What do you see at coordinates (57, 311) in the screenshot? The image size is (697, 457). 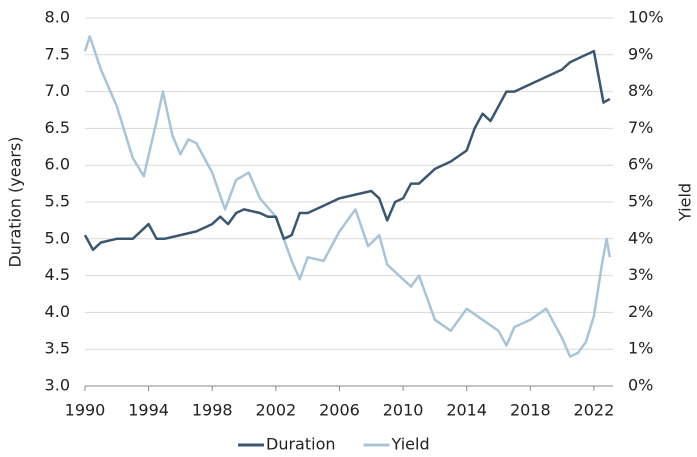 I see `y-tick-label: 4.0` at bounding box center [57, 311].